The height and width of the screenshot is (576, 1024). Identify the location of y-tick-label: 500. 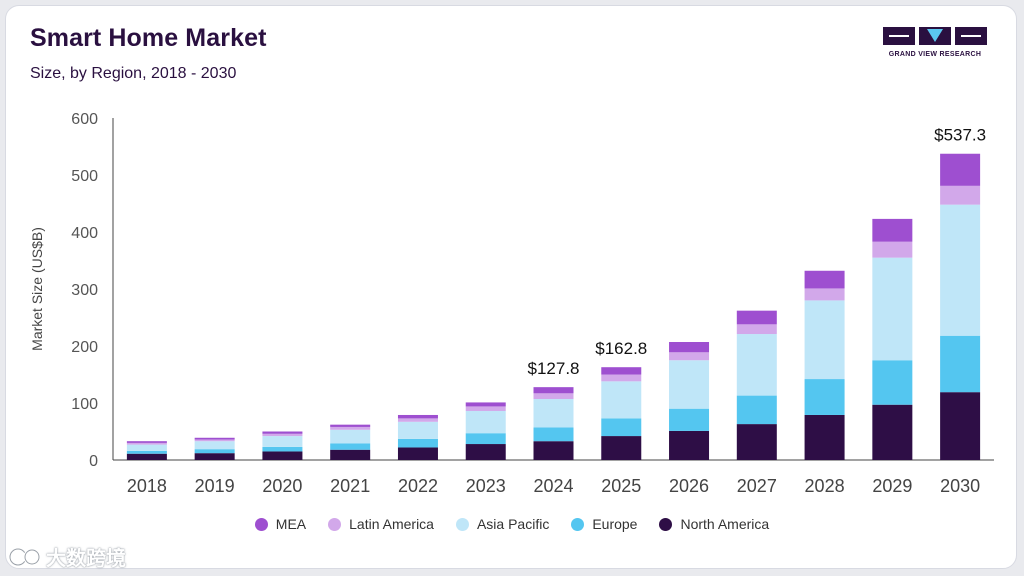
(84, 176).